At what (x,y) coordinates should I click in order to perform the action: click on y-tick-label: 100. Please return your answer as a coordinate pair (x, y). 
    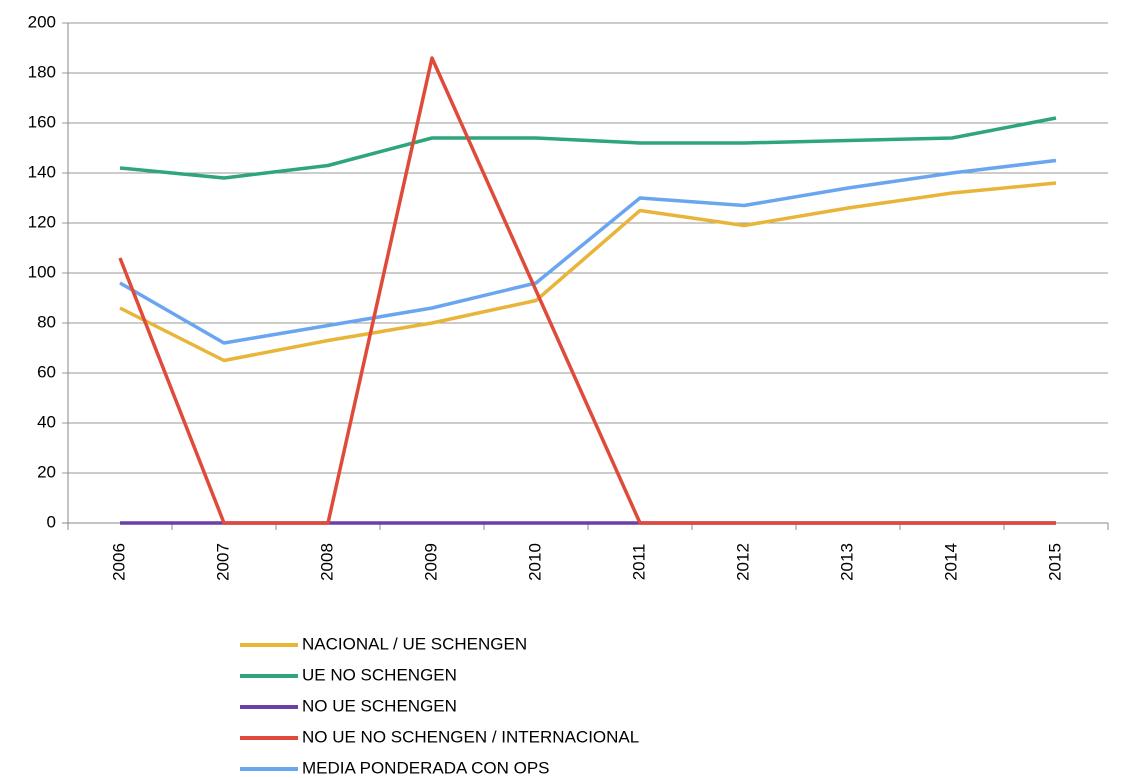
    Looking at the image, I should click on (42, 271).